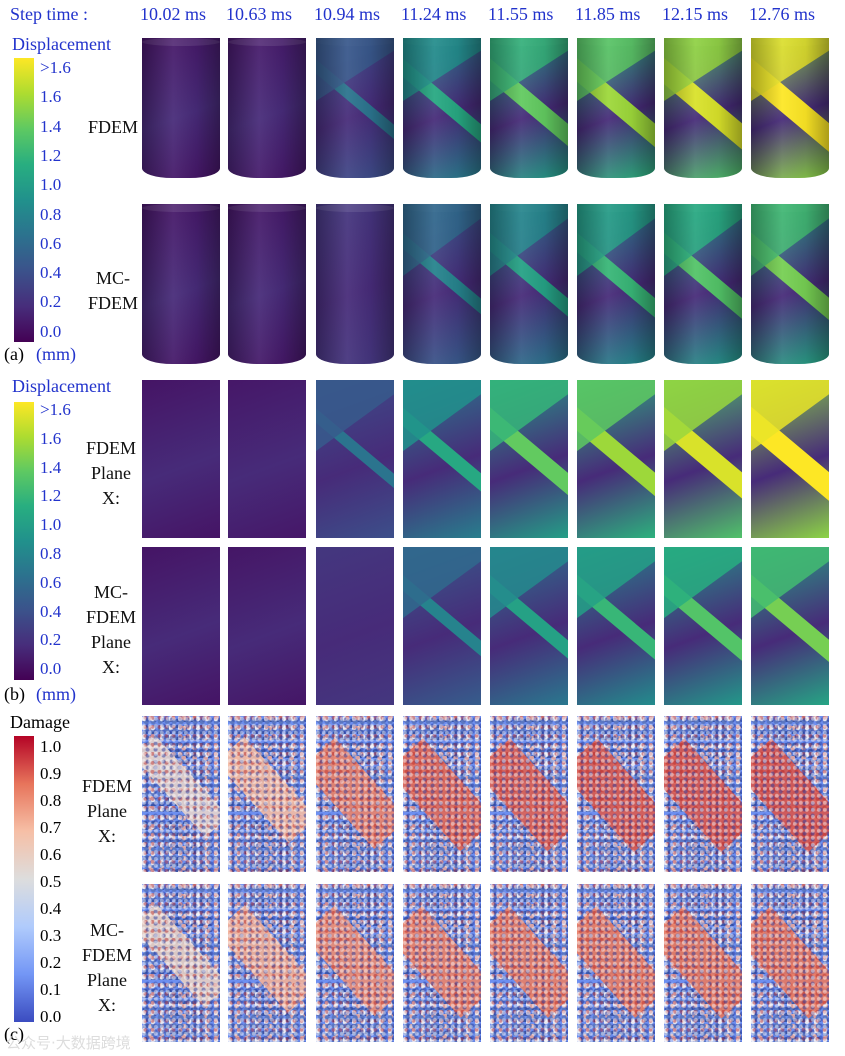  What do you see at coordinates (106, 811) in the screenshot?
I see `panel-c-row-fdem-label: FDEM Plane X:` at bounding box center [106, 811].